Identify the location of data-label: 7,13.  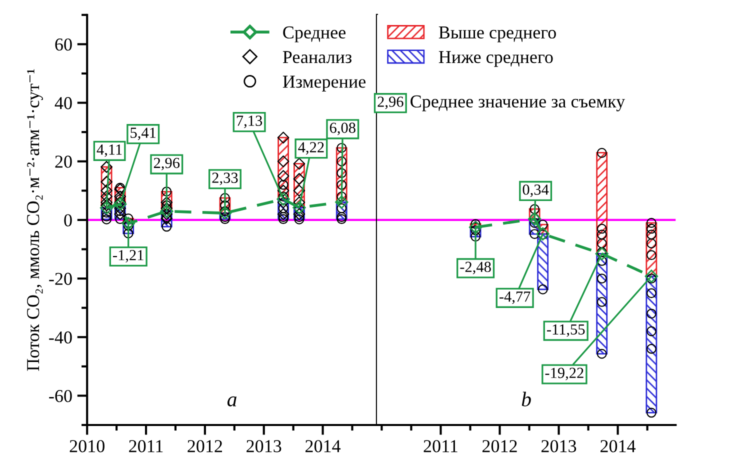
(249, 122).